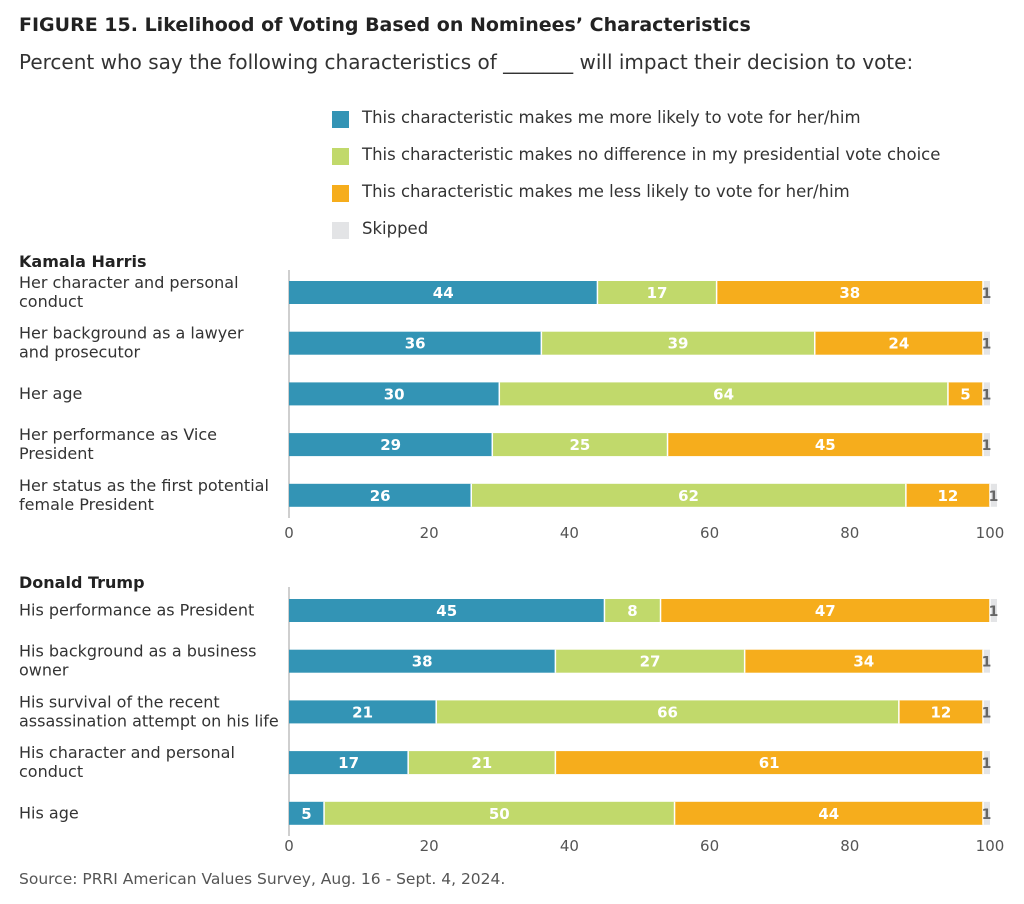  What do you see at coordinates (849, 846) in the screenshot?
I see `x-tick-label: 80` at bounding box center [849, 846].